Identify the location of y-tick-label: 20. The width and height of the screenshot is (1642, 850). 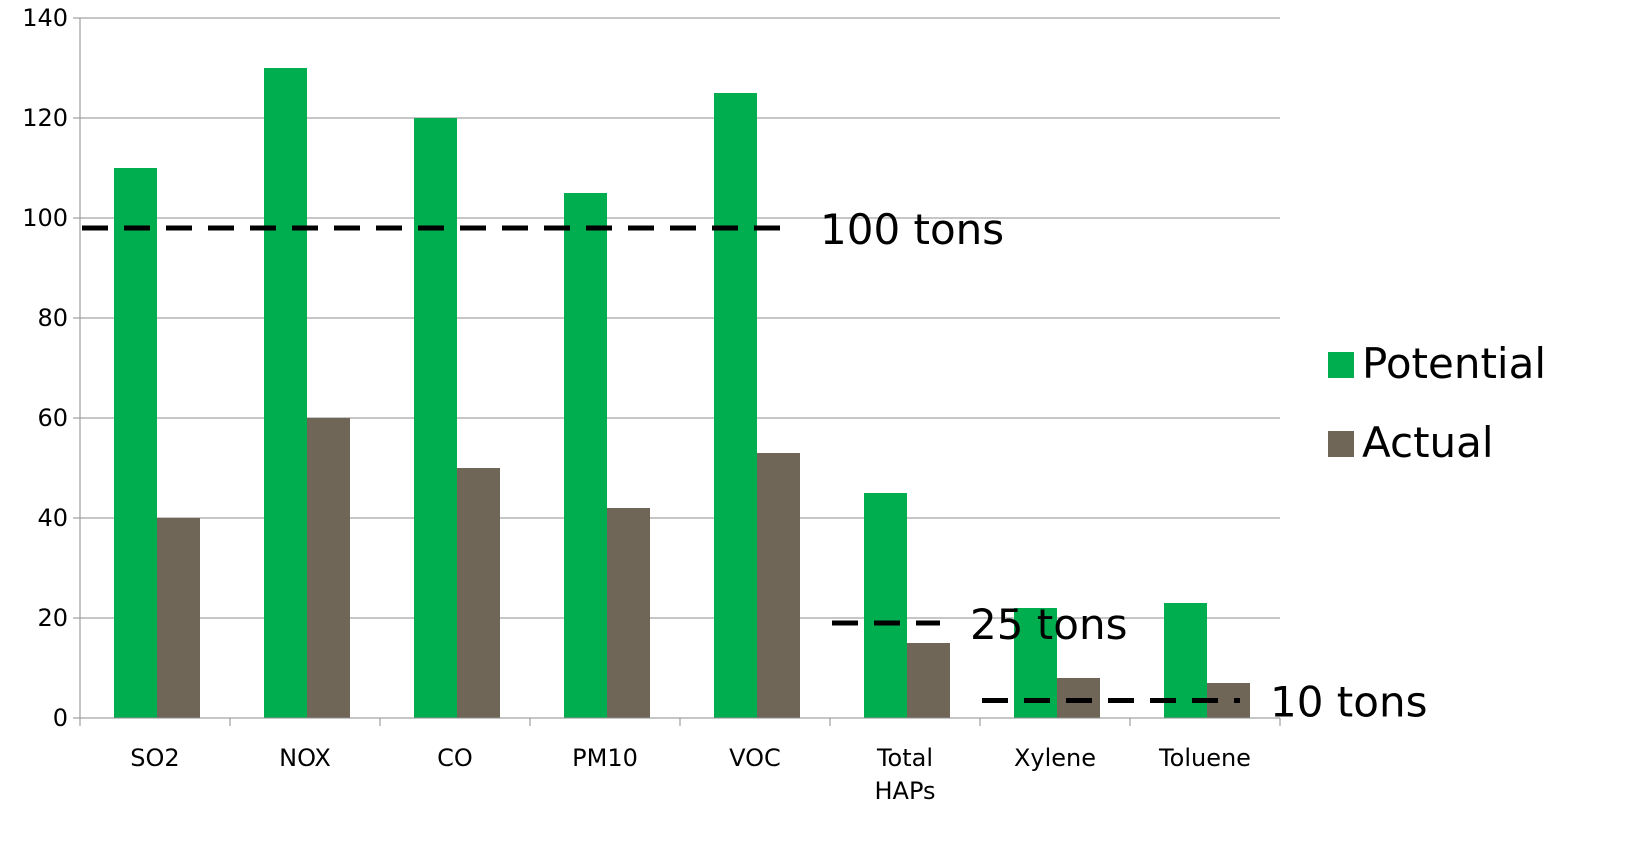
(52, 618).